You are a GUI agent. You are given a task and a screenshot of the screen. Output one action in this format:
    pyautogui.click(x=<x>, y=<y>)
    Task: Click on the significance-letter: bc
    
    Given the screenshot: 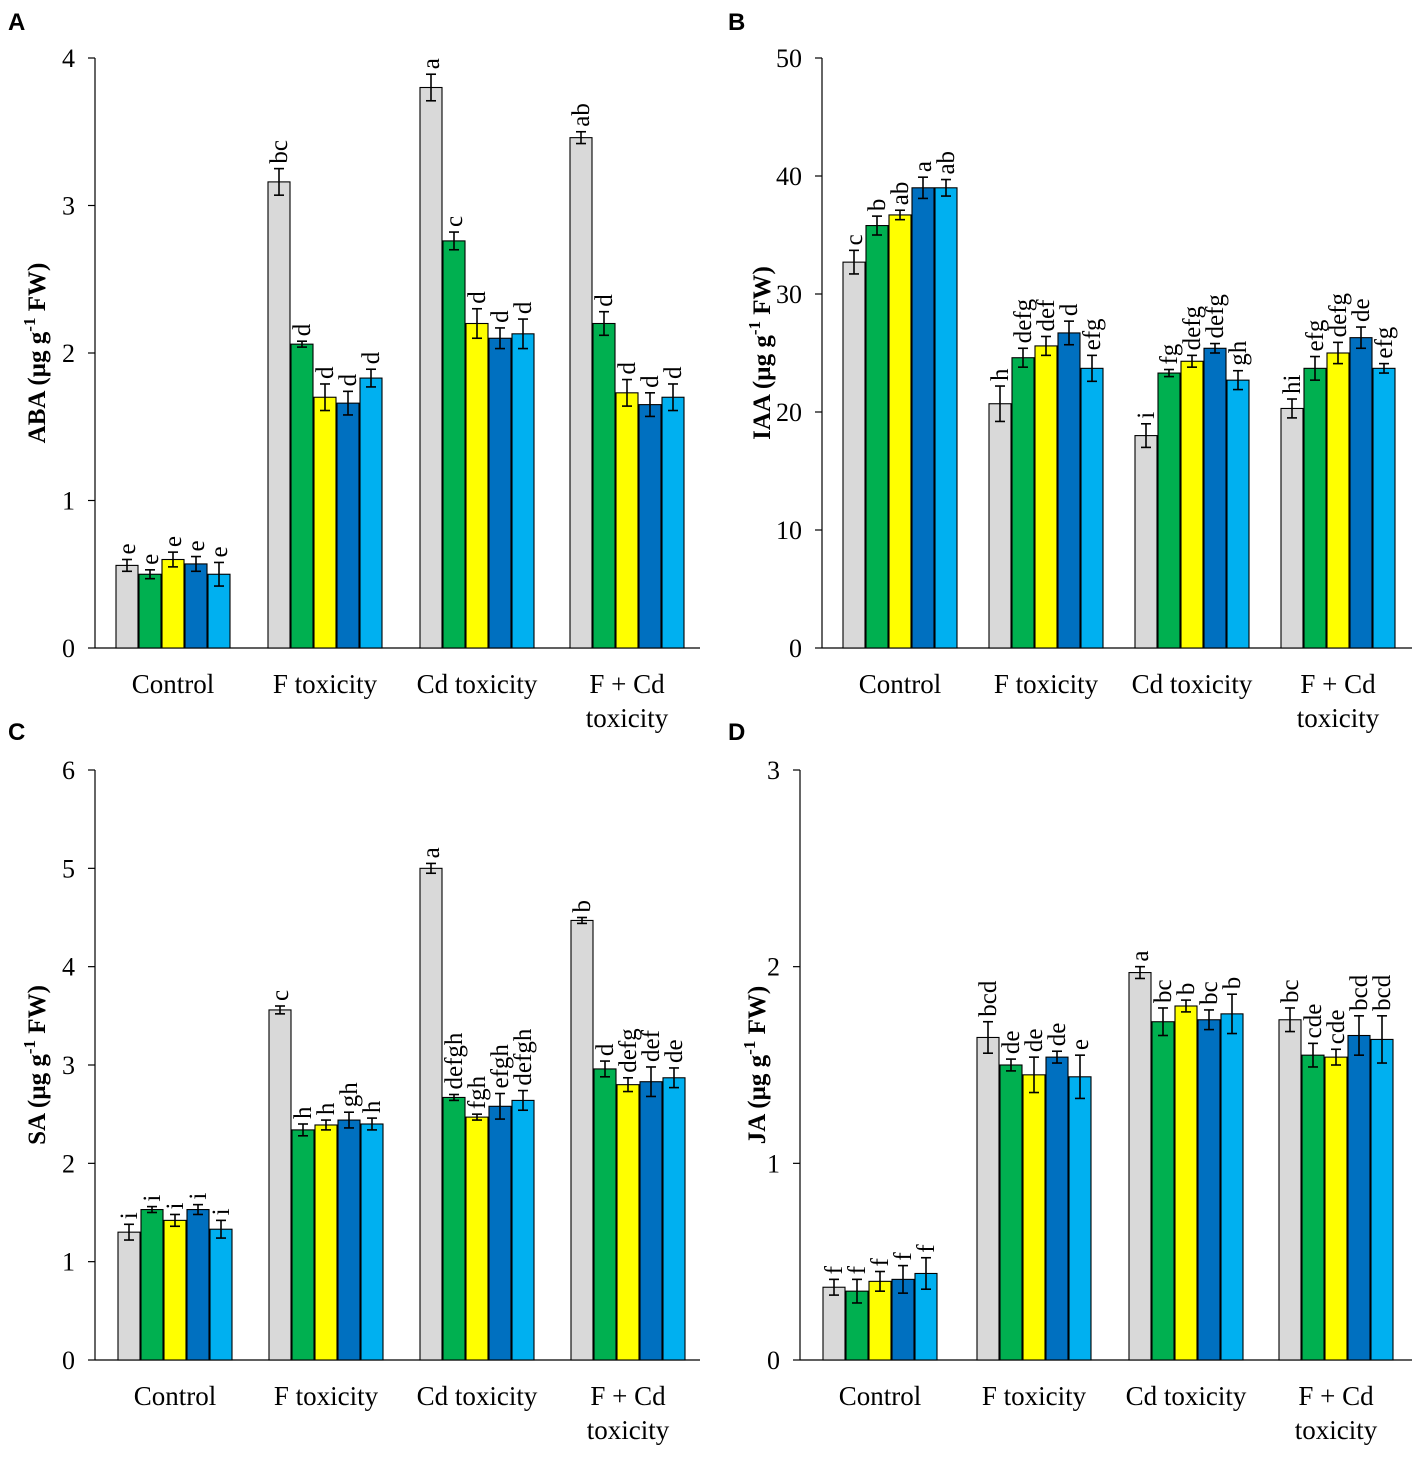 What is the action you would take?
    pyautogui.click(x=279, y=152)
    